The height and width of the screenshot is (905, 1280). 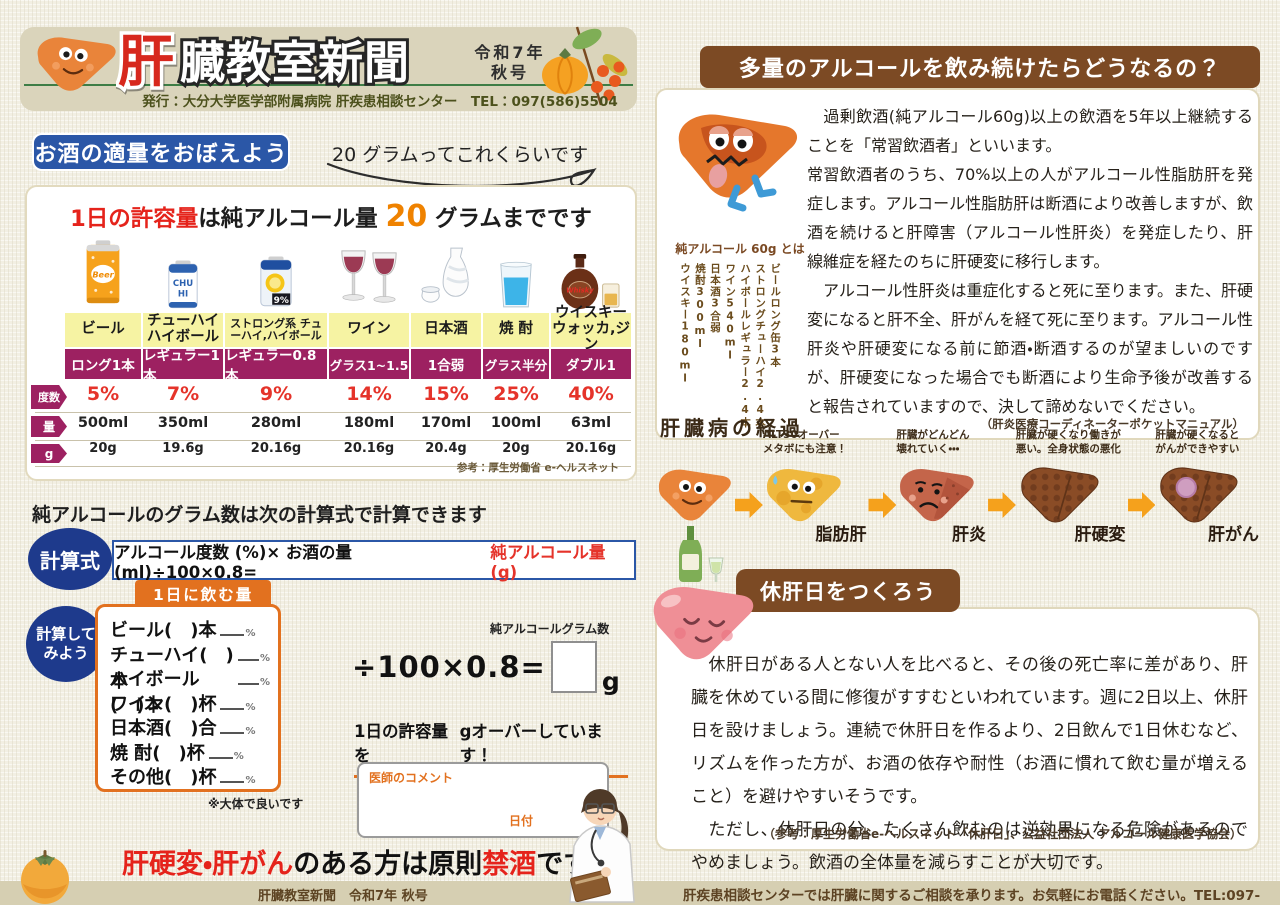 What do you see at coordinates (732, 428) in the screenshot?
I see `progression-title: 肝臓病の経過` at bounding box center [732, 428].